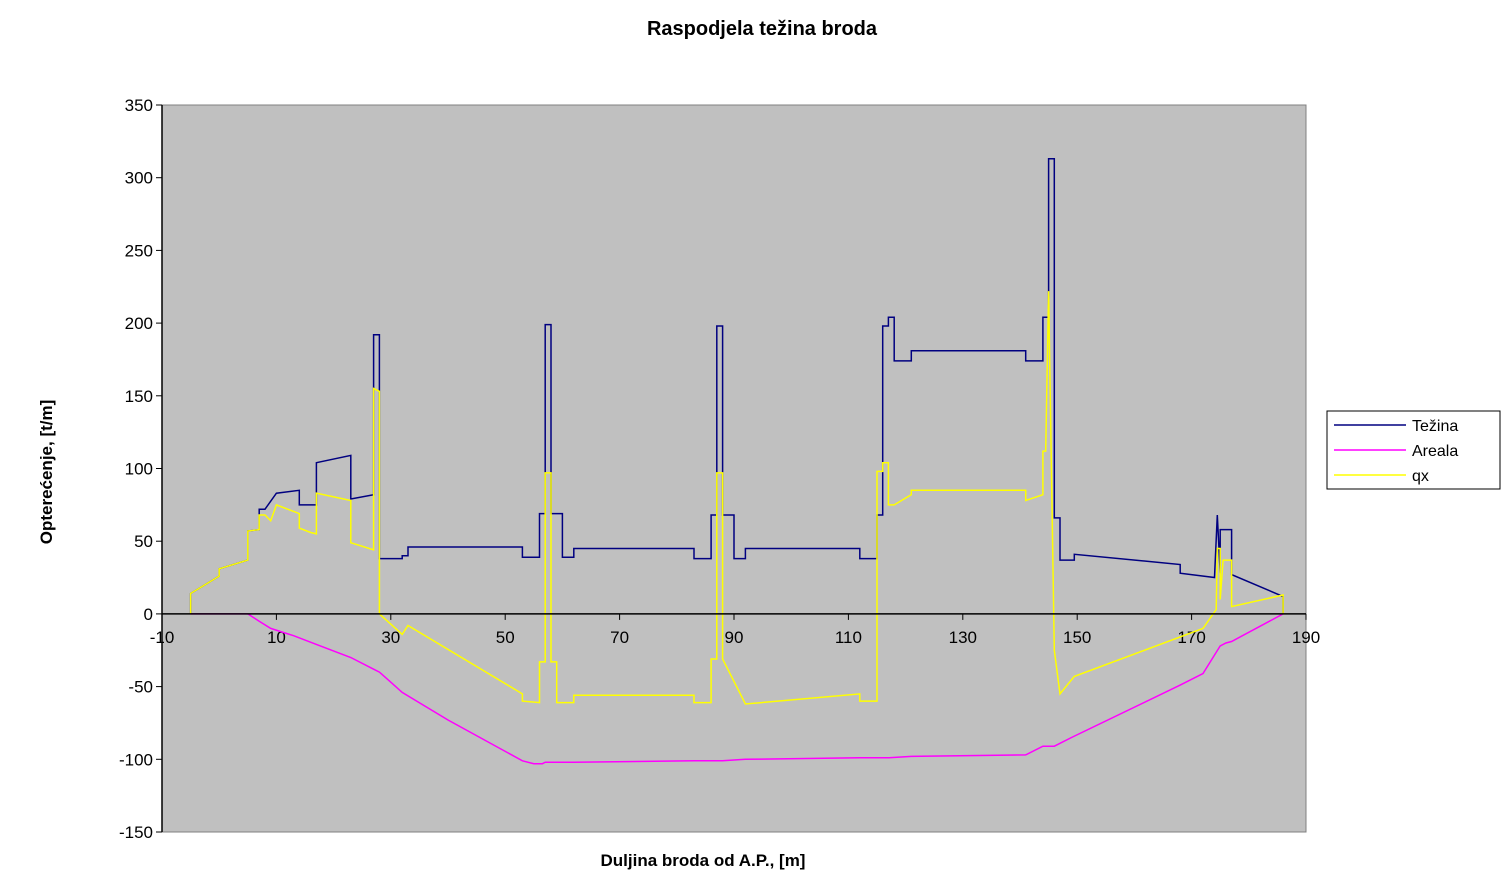 The height and width of the screenshot is (886, 1512). What do you see at coordinates (148, 614) in the screenshot?
I see `y-tick-label: 0` at bounding box center [148, 614].